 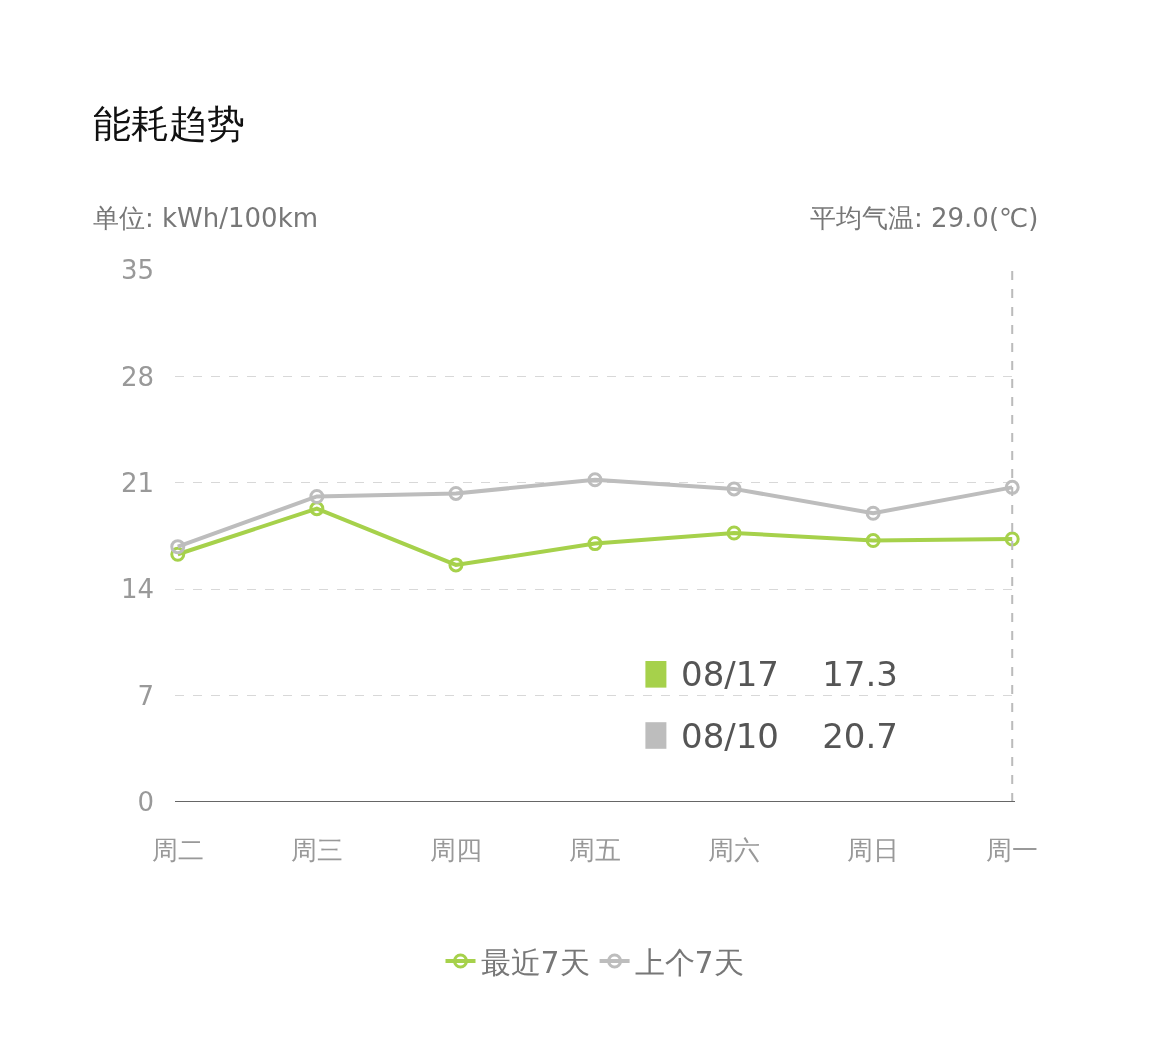 I want to click on x-tick-label: 周五, so click(x=595, y=850).